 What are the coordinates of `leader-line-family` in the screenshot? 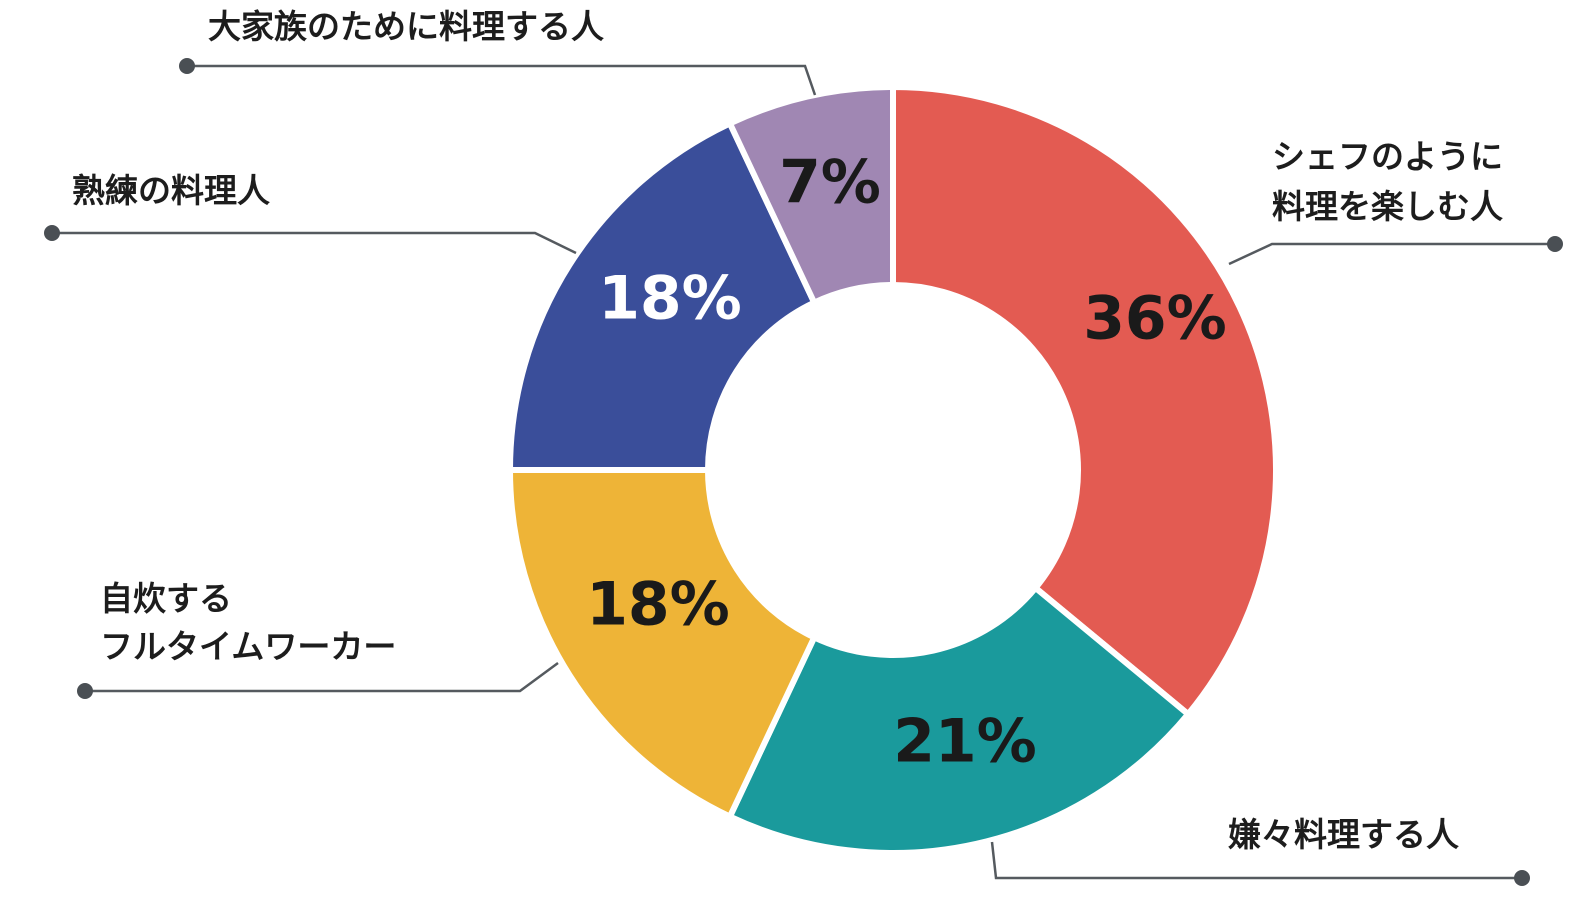 It's located at (502, 80).